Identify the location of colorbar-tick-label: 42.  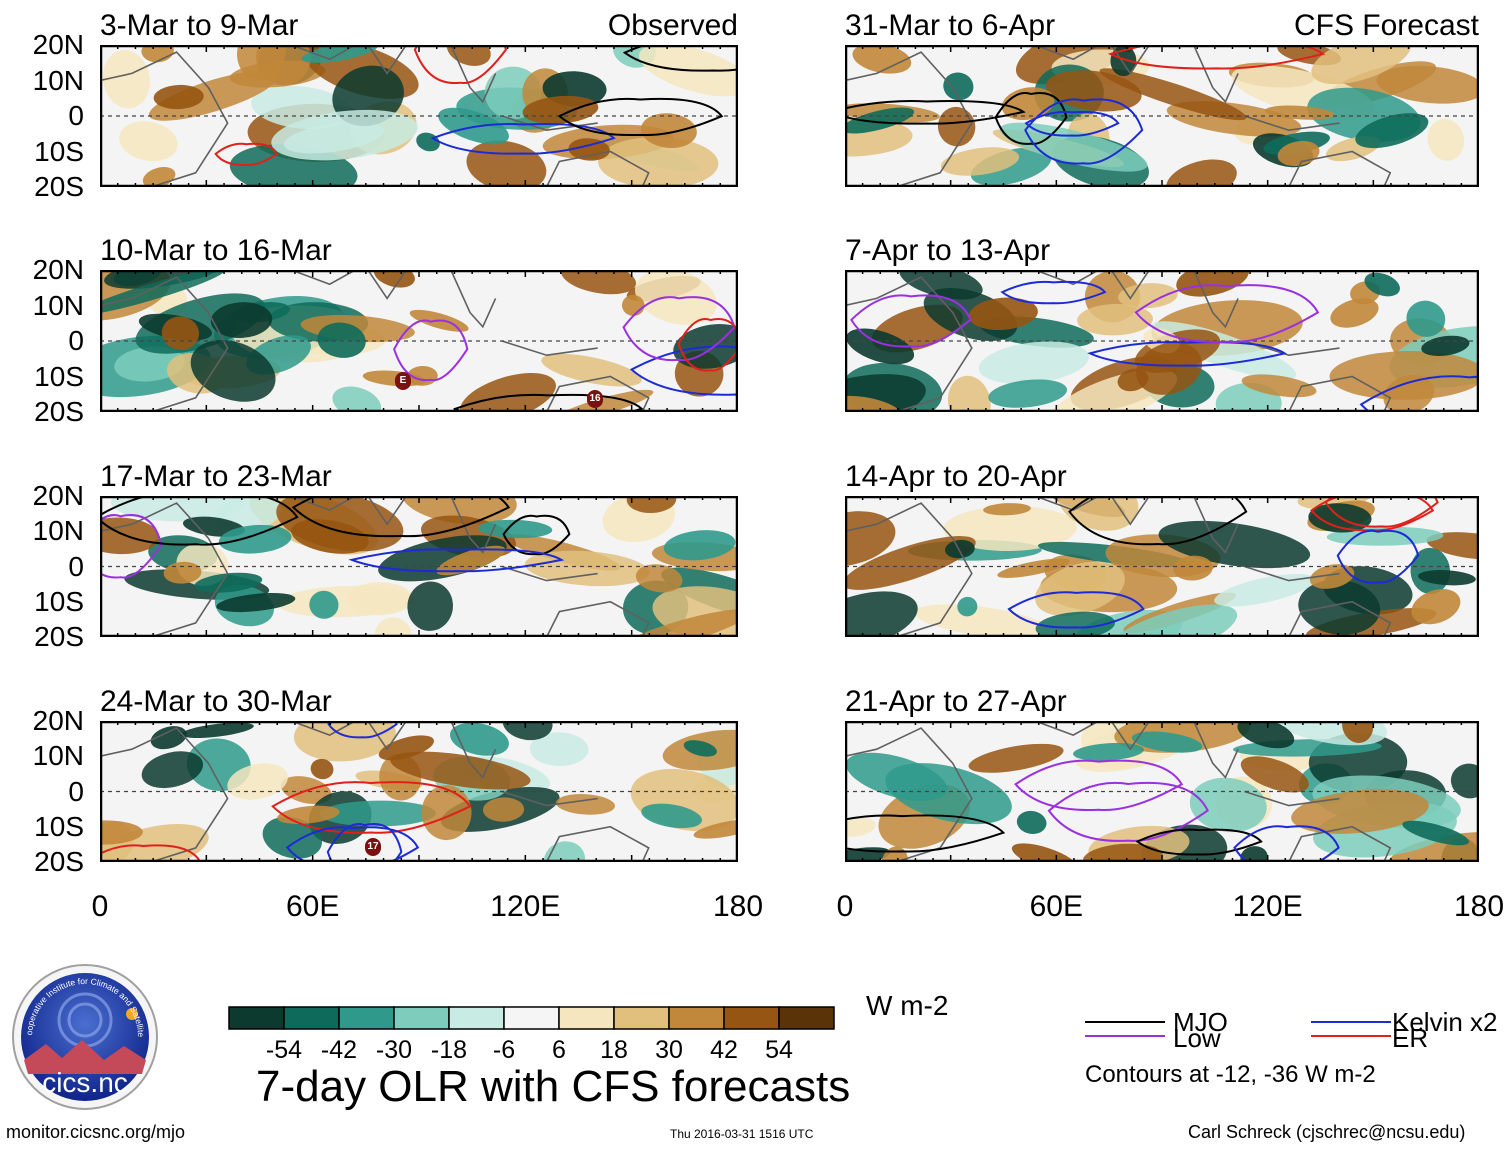
(724, 1050).